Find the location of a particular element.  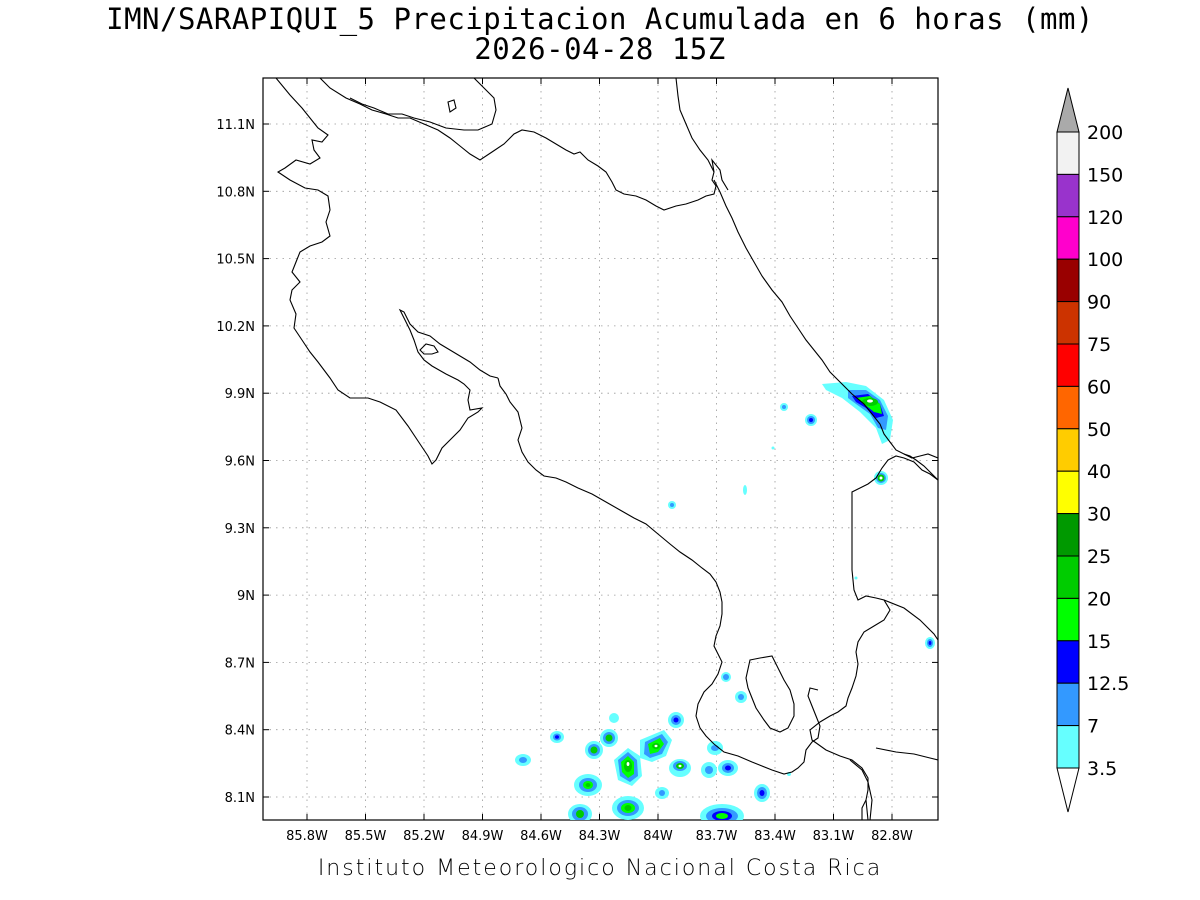

colorbar-min-arrow is located at coordinates (1068, 790).